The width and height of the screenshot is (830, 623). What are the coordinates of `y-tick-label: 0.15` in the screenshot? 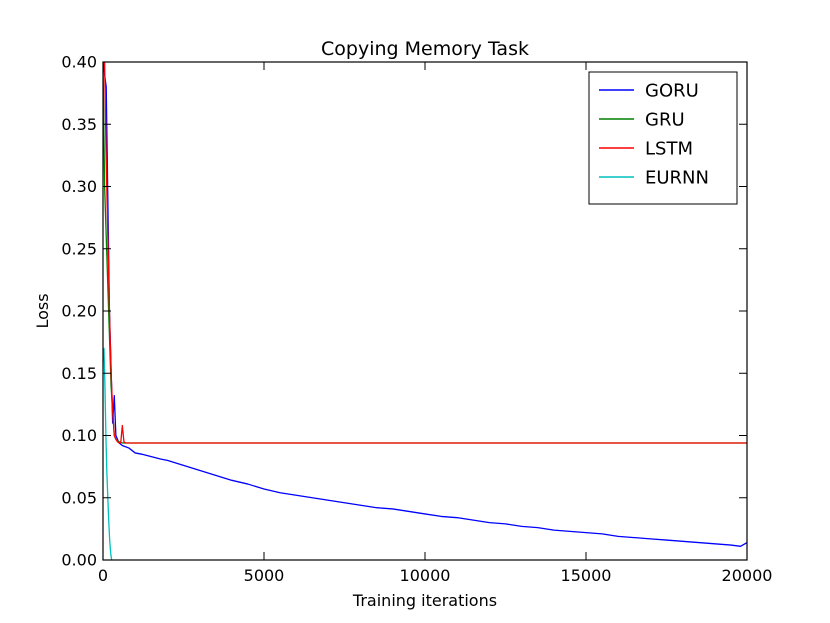 It's located at (79, 373).